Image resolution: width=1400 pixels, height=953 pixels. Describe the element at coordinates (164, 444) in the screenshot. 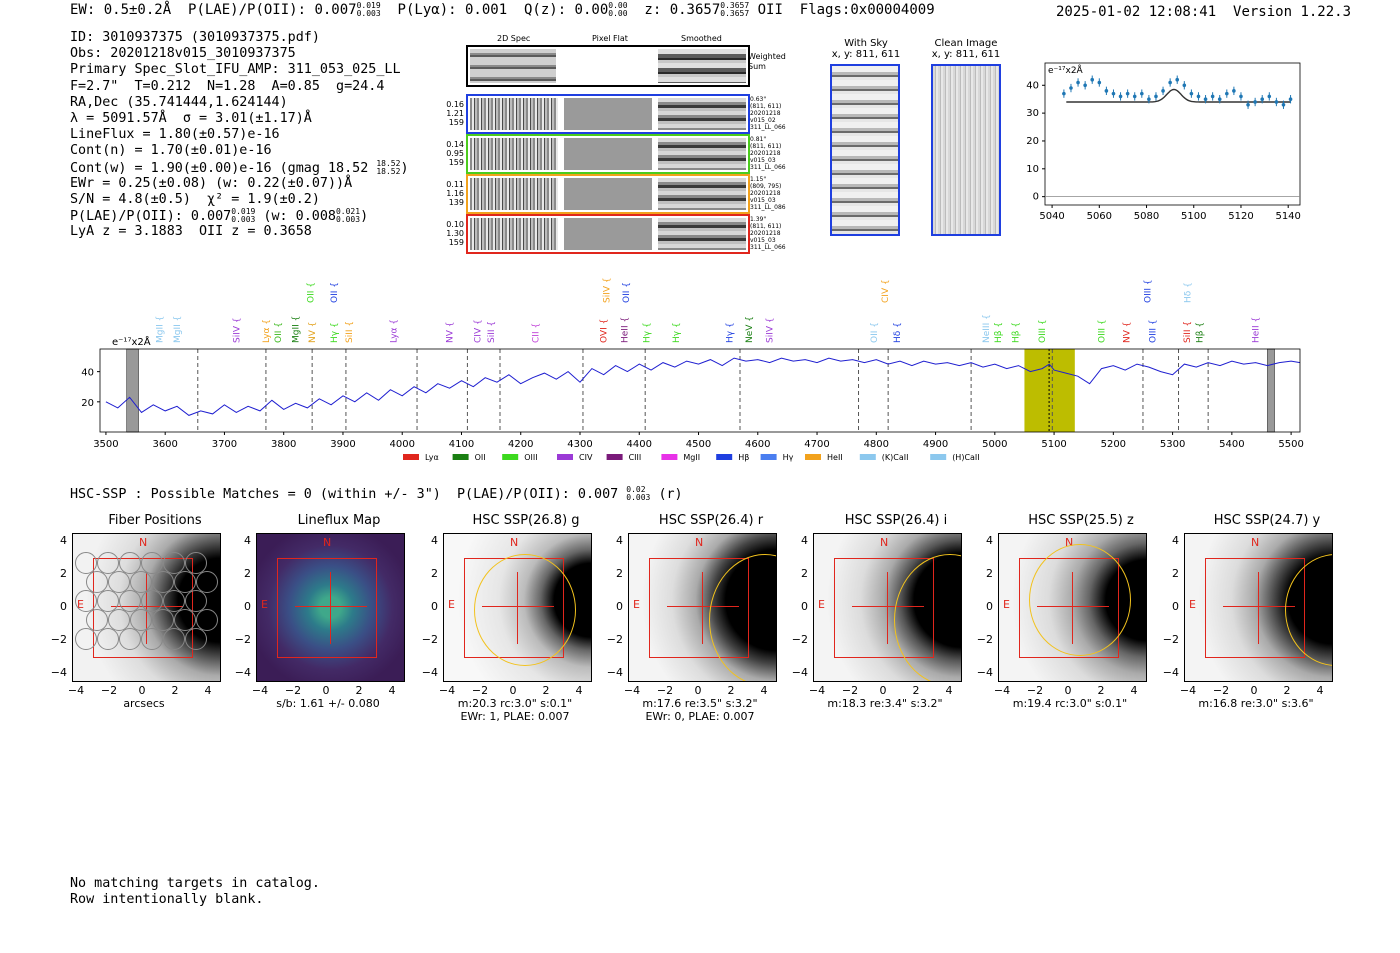

I see `spectrum-xtick-label: 3600` at that location.